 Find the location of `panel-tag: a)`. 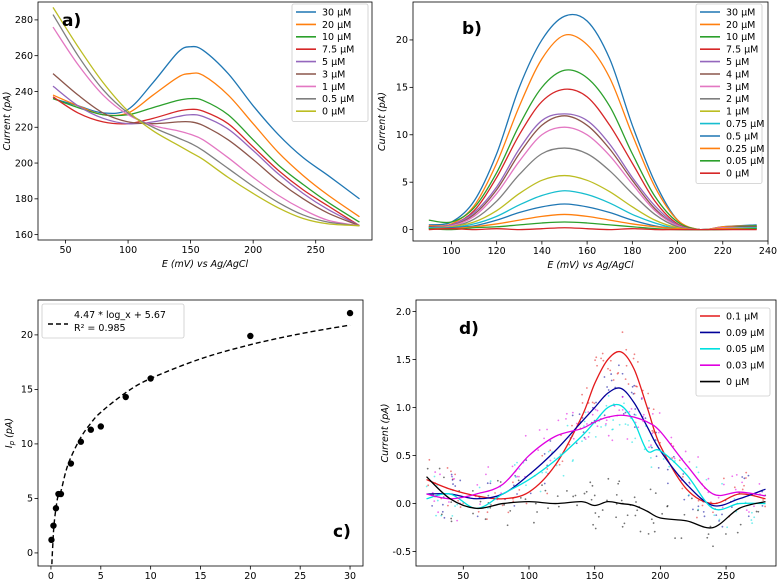

panel-tag: a) is located at coordinates (71, 21).